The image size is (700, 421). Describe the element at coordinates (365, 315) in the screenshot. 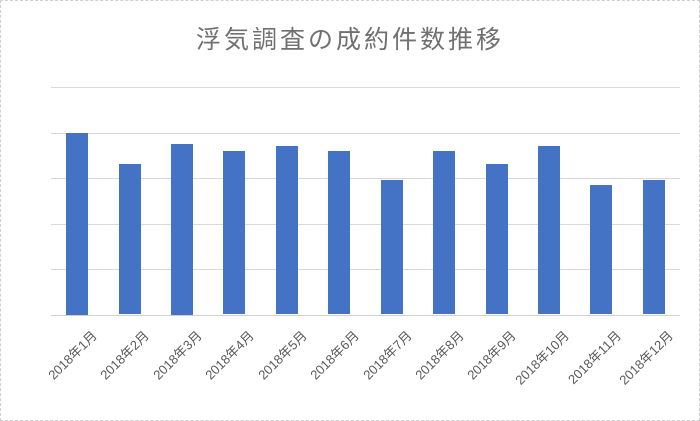

I see `x-axis-line` at that location.